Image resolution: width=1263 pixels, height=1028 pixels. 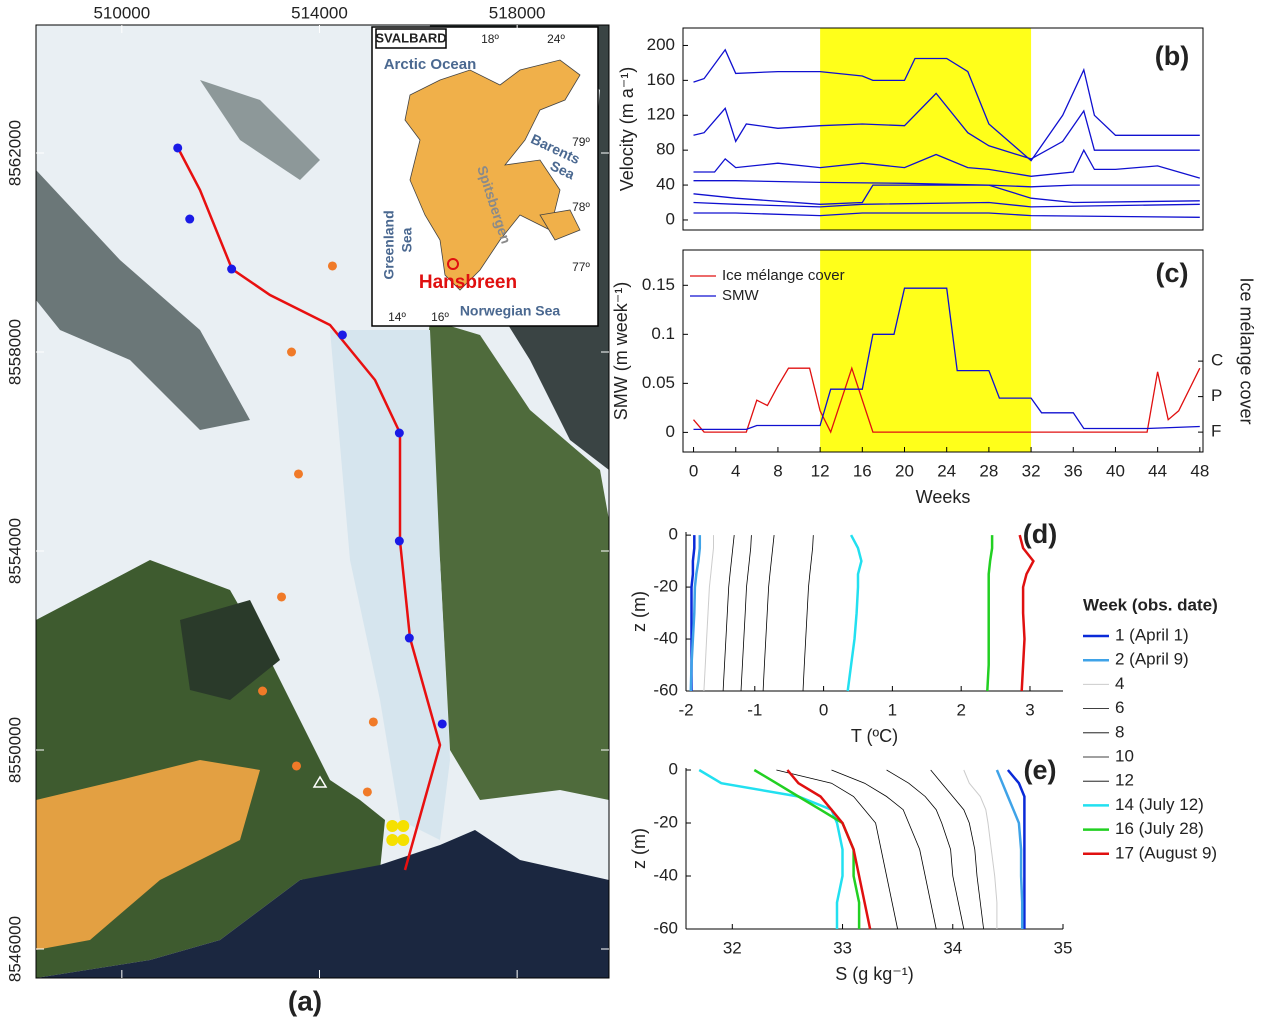 What do you see at coordinates (556, 39) in the screenshot?
I see `inset-label: 24º` at bounding box center [556, 39].